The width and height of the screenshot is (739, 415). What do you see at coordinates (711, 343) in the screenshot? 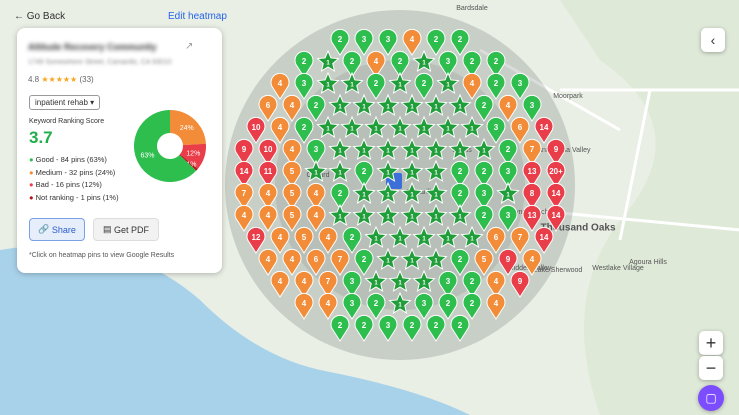
I see `zoom-in: +` at bounding box center [711, 343].